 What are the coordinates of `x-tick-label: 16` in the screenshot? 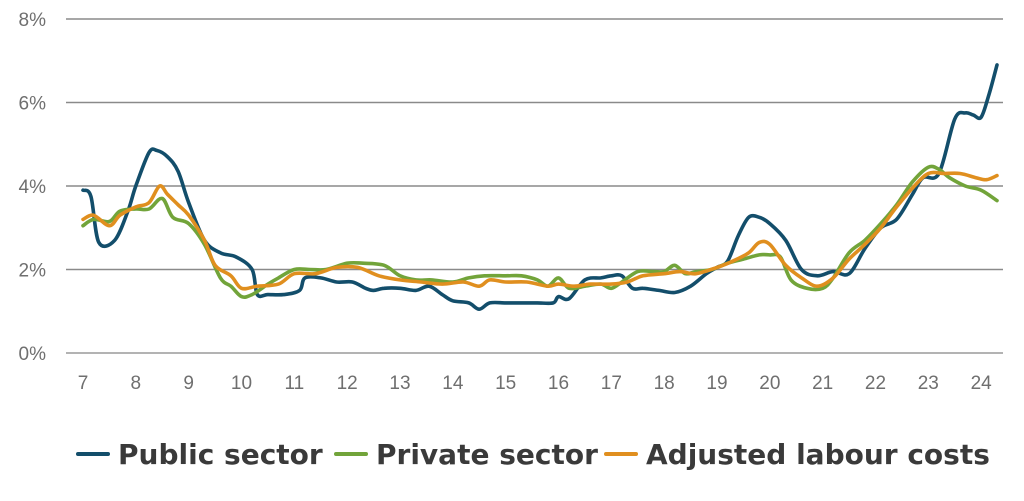 It's located at (558, 383).